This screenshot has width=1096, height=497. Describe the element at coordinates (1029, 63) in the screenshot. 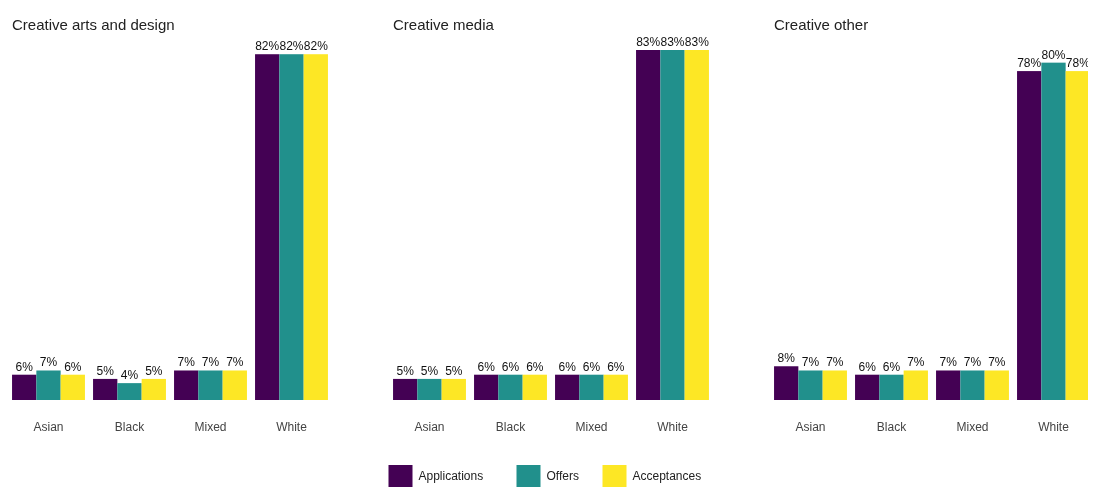

I see `data-label: 78%` at that location.